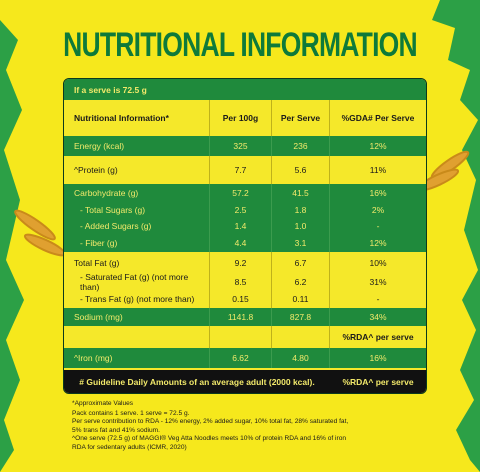 This screenshot has height=472, width=480. Describe the element at coordinates (131, 413) in the screenshot. I see `note-line: Pack contains 1 serve. 1 serve = 72.5 g.` at that location.